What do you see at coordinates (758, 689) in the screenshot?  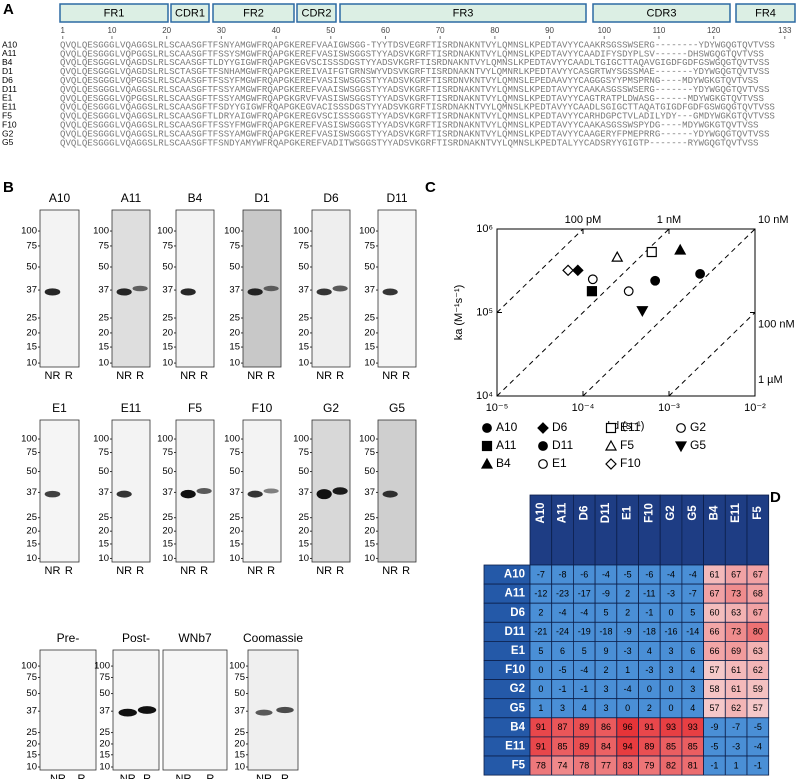 I see `cell-value: 59` at bounding box center [758, 689].